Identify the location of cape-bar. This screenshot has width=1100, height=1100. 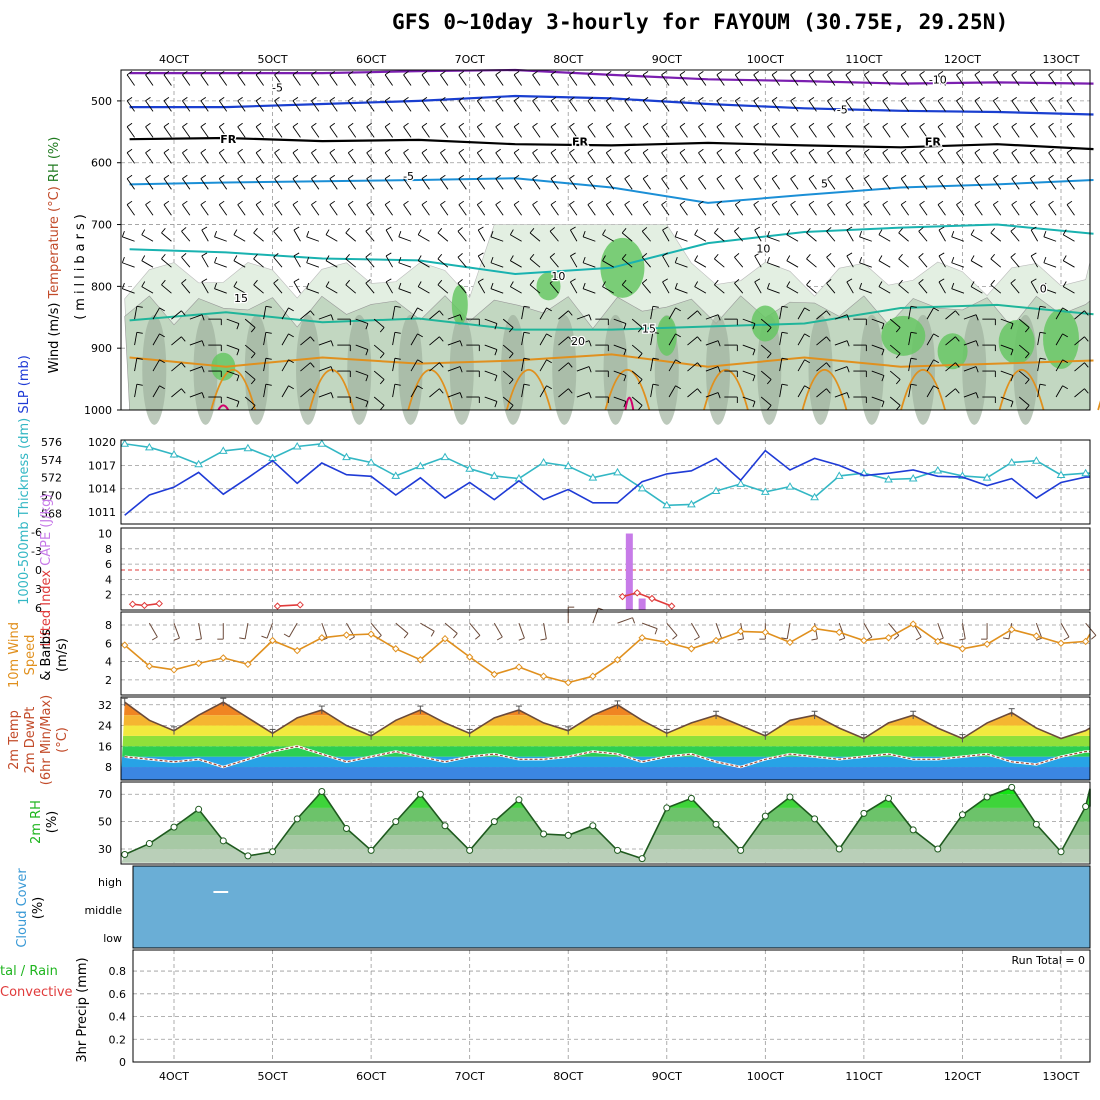
(642, 604).